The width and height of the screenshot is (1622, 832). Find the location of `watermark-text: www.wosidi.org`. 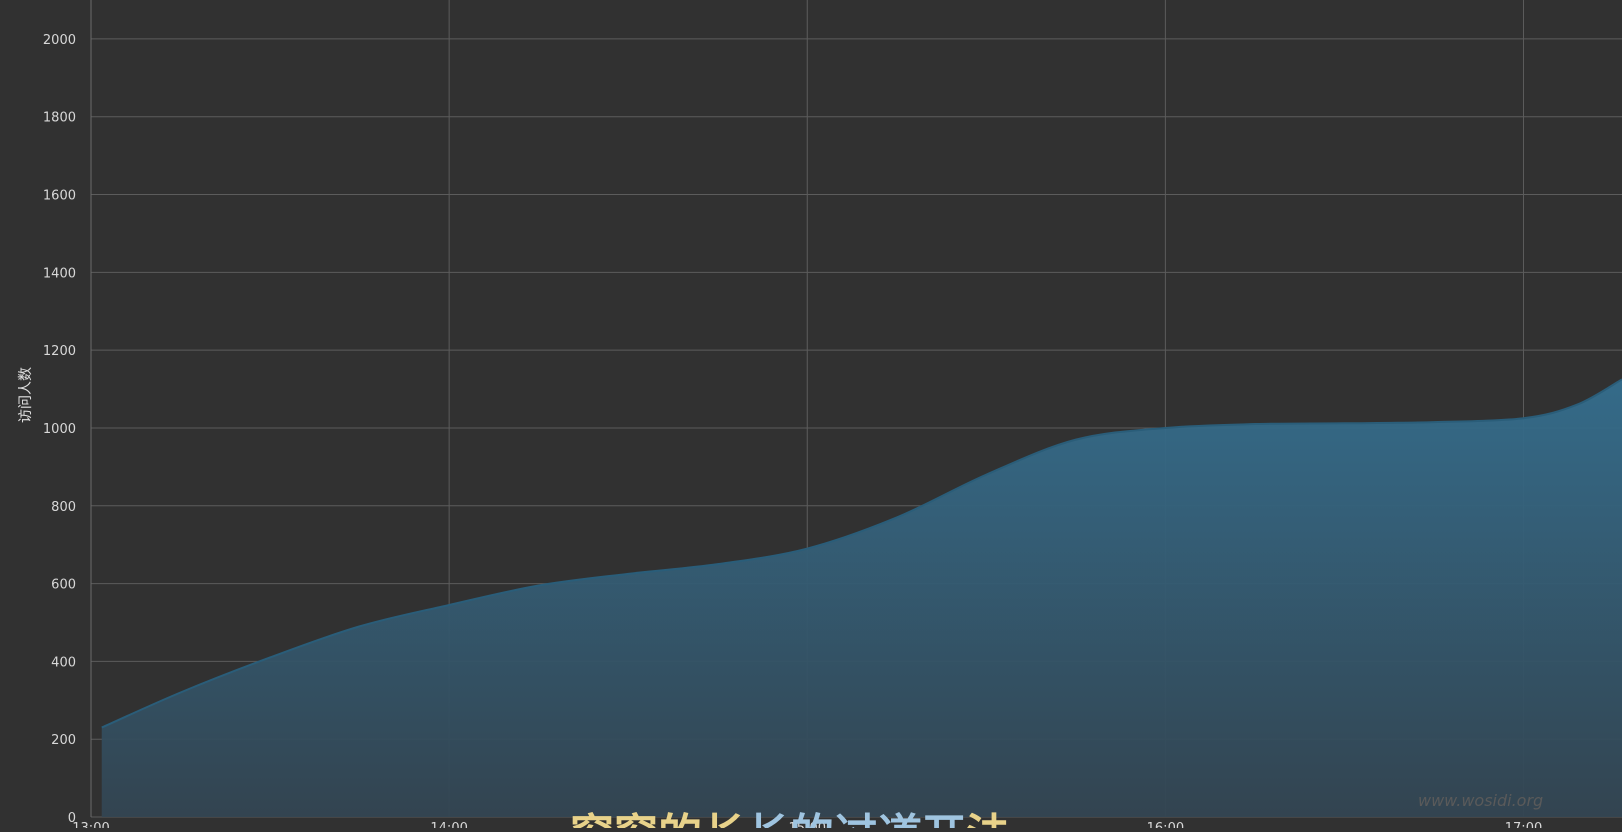

watermark-text: www.wosidi.org is located at coordinates (1480, 800).